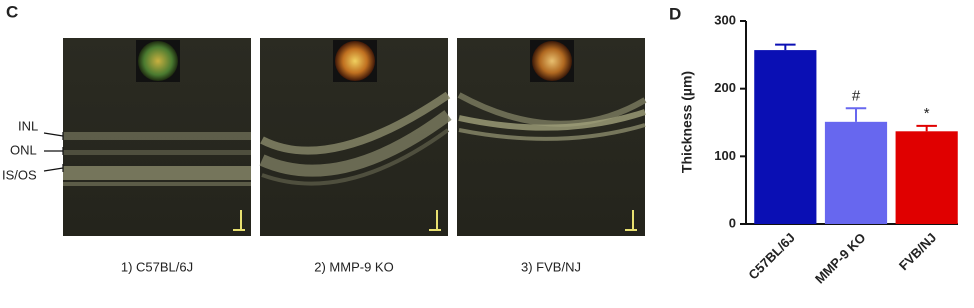 Image resolution: width=974 pixels, height=308 pixels. Describe the element at coordinates (675, 13) in the screenshot. I see `panel-label: D` at that location.